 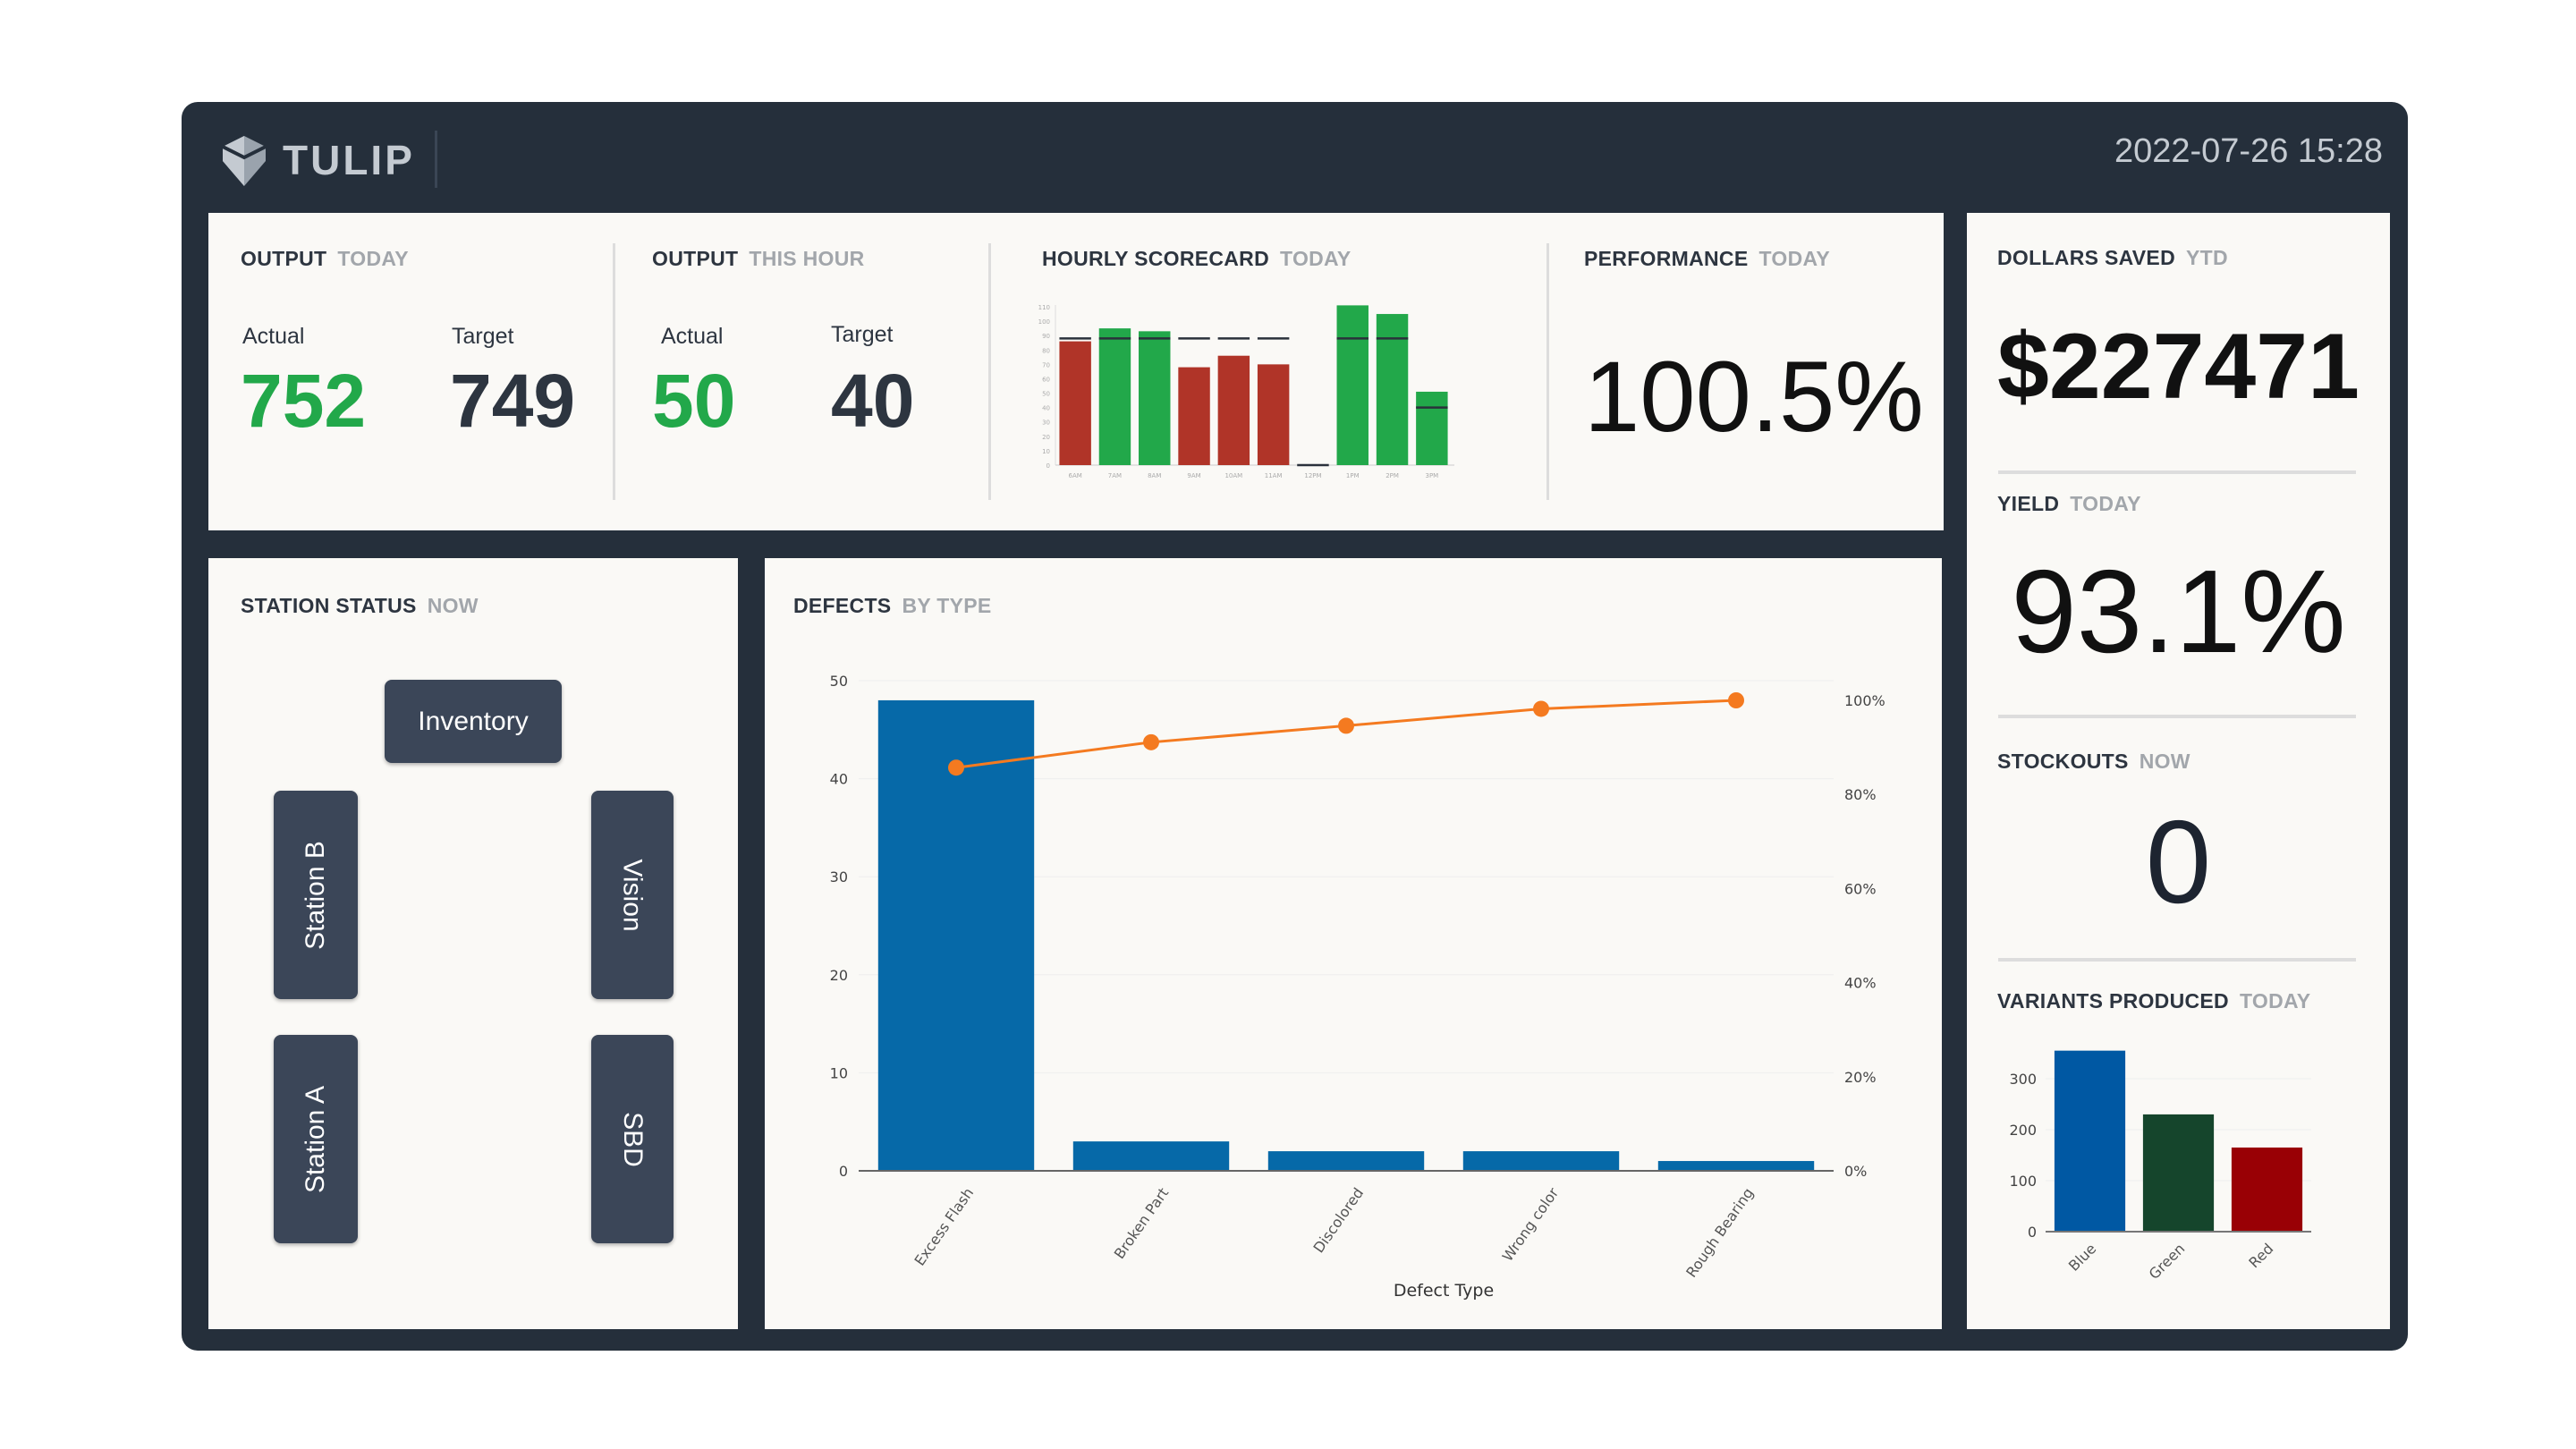 What do you see at coordinates (1197, 258) in the screenshot?
I see `scorecard-title: HOURLY SCORECARD TODAY` at bounding box center [1197, 258].